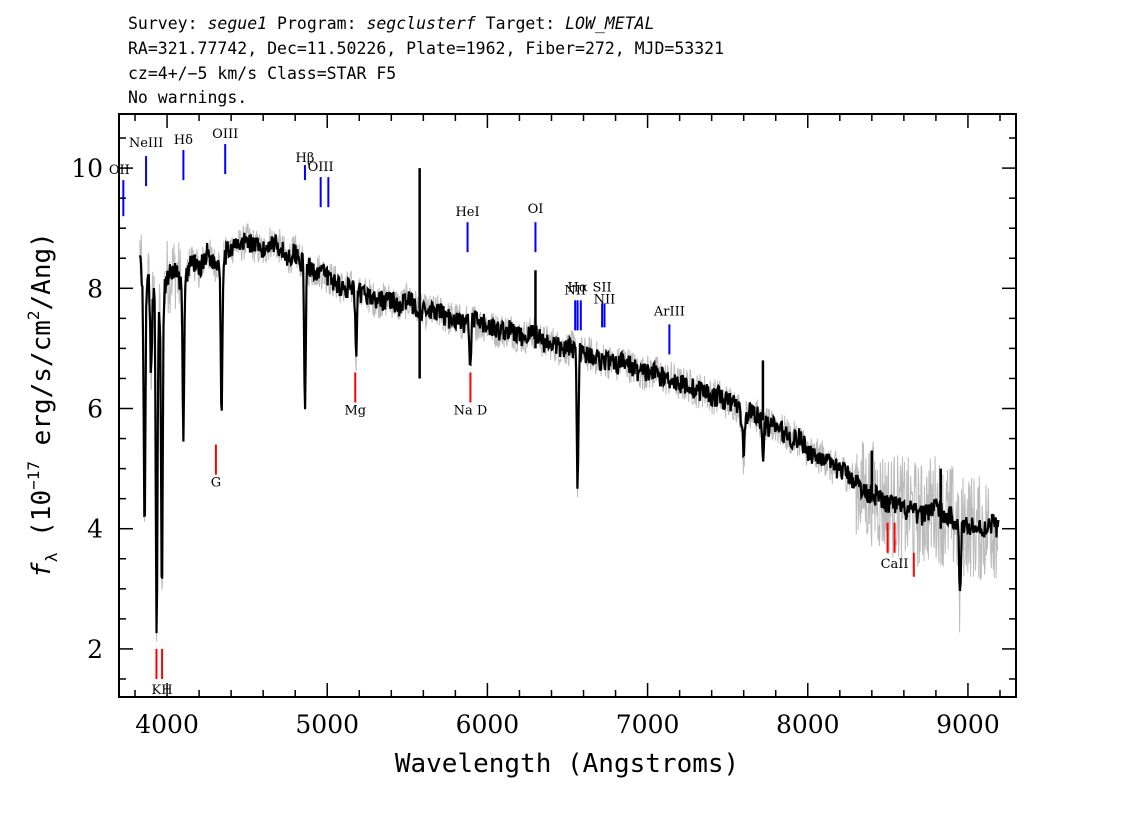 This screenshot has height=815, width=1134. What do you see at coordinates (167, 23) in the screenshot?
I see `header-survey-segment: Survey:` at bounding box center [167, 23].